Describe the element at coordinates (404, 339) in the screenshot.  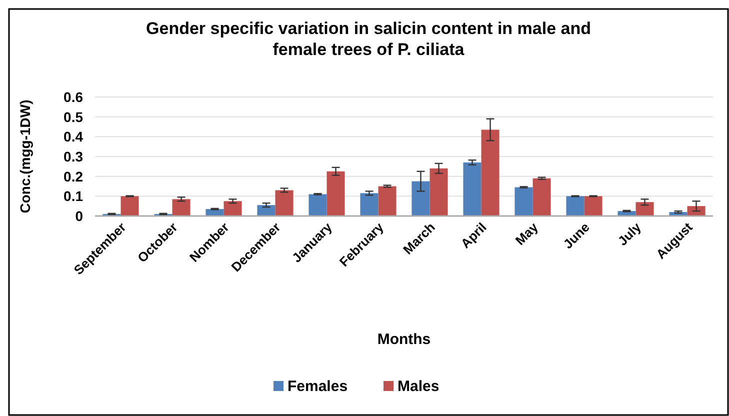
I see `x-axis-title: Months` at that location.